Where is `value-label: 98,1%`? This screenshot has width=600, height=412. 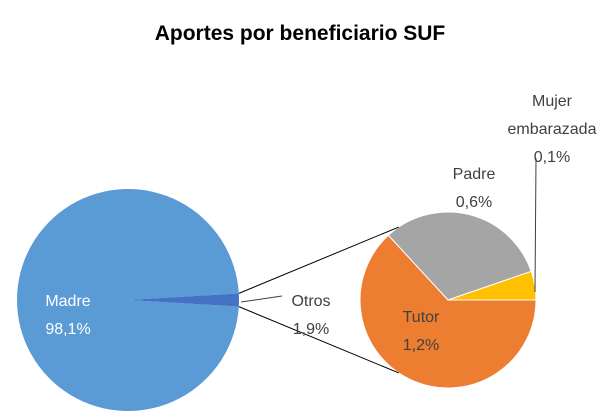 value-label: 98,1% is located at coordinates (68, 329).